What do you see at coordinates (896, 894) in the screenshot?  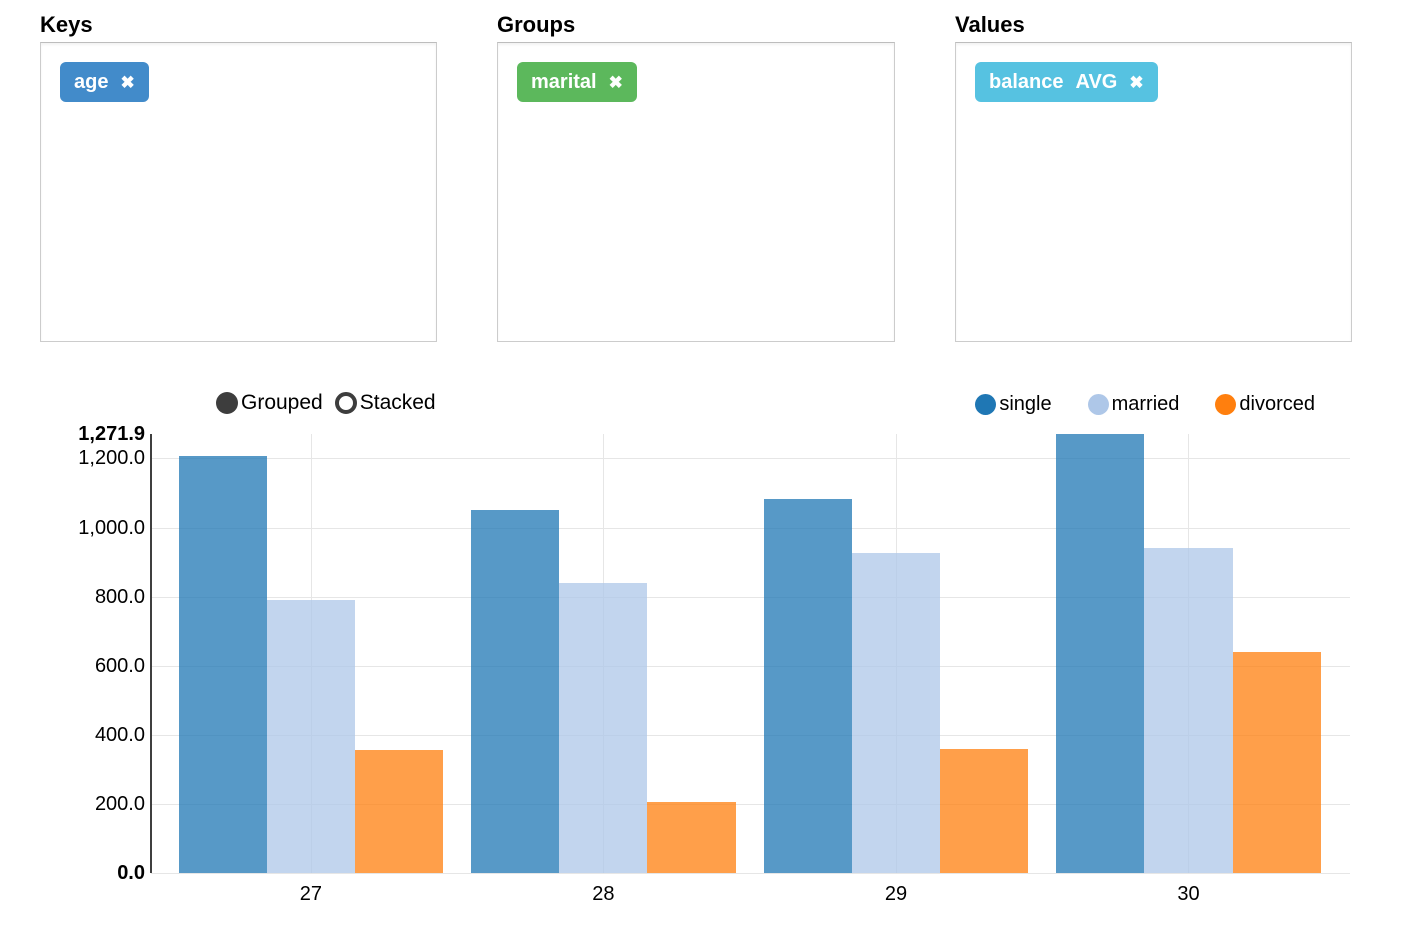 I see `x-axis-tick-label: 29` at bounding box center [896, 894].